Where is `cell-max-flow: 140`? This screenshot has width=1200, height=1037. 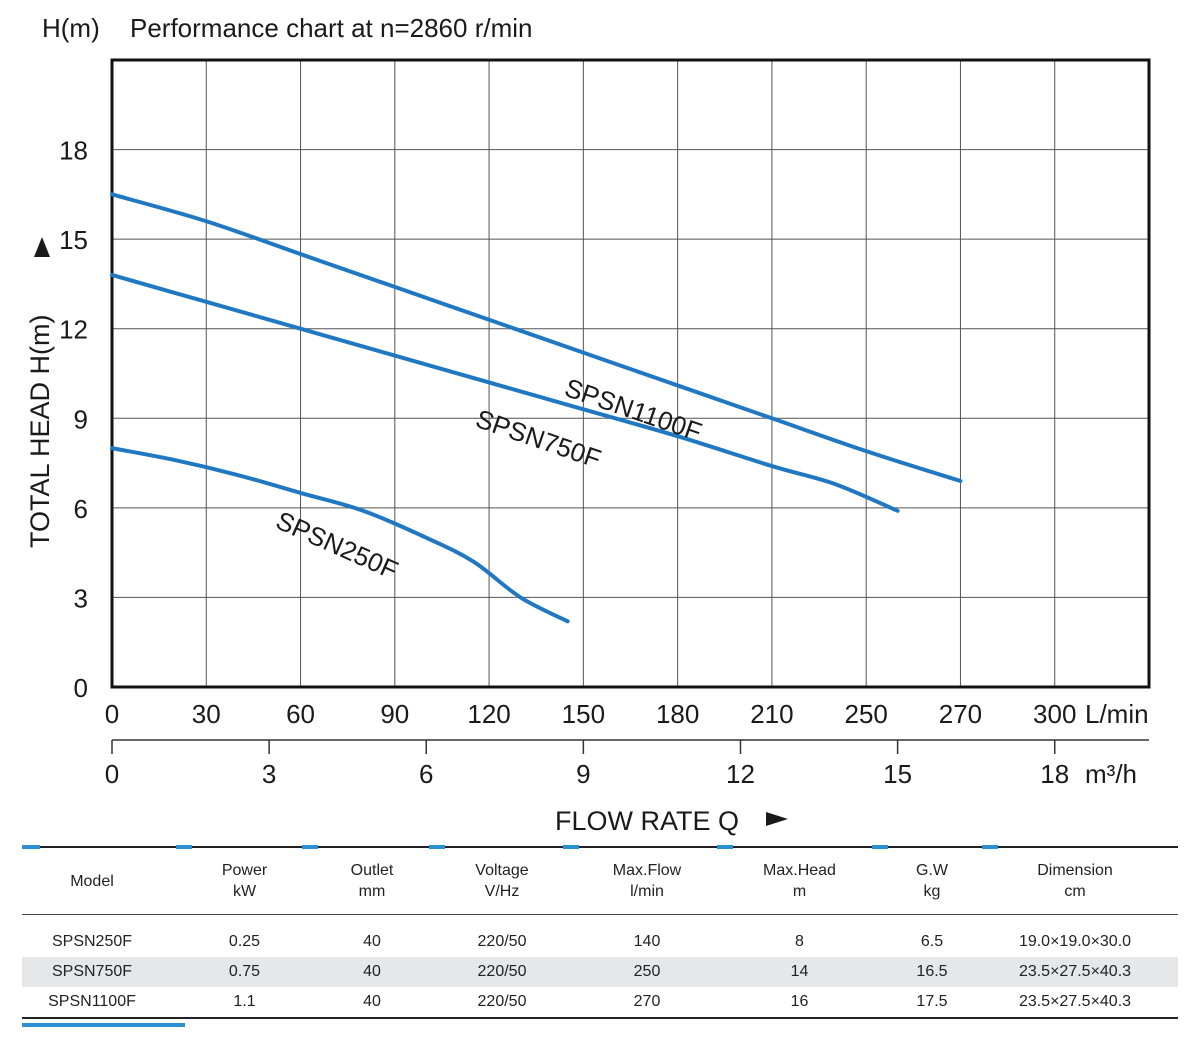 cell-max-flow: 140 is located at coordinates (647, 941).